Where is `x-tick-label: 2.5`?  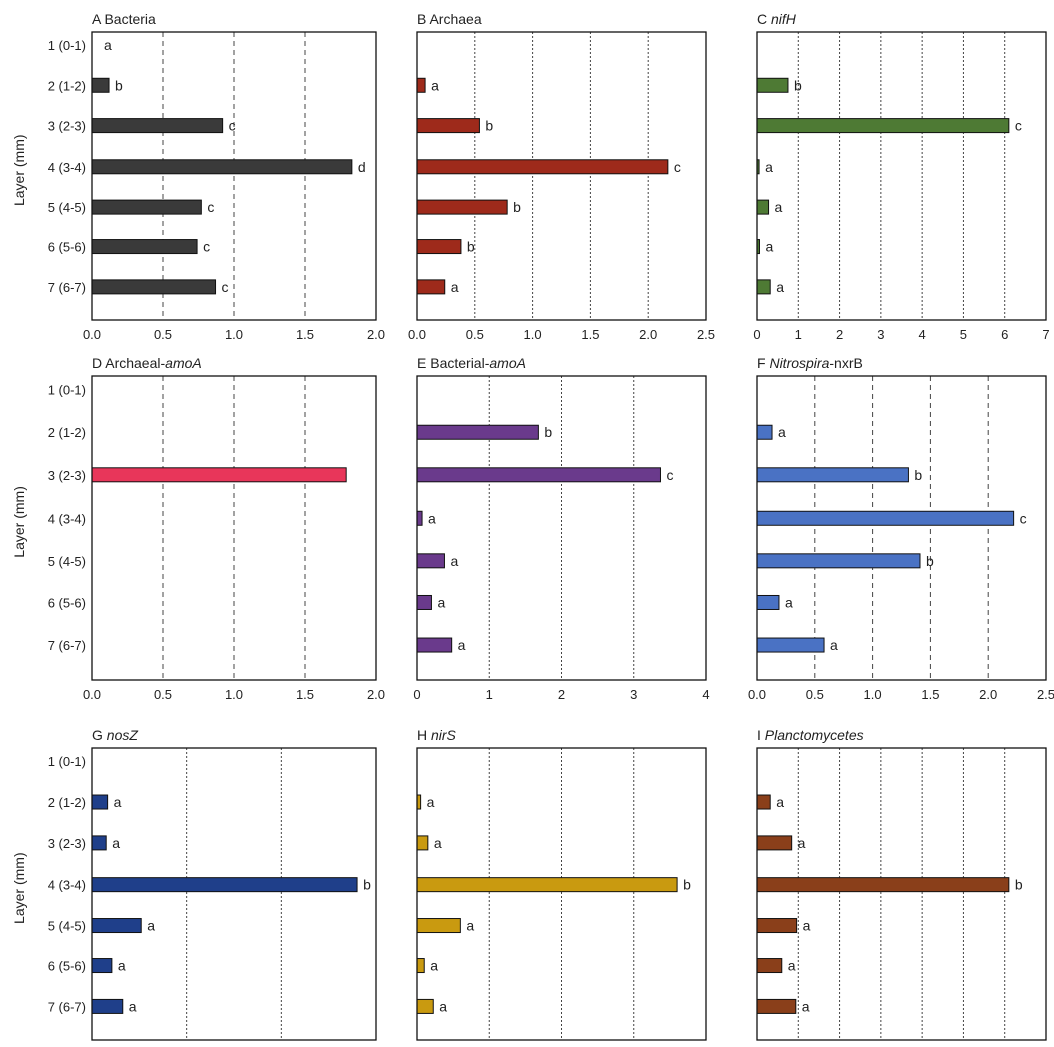 x-tick-label: 2.5 is located at coordinates (706, 334).